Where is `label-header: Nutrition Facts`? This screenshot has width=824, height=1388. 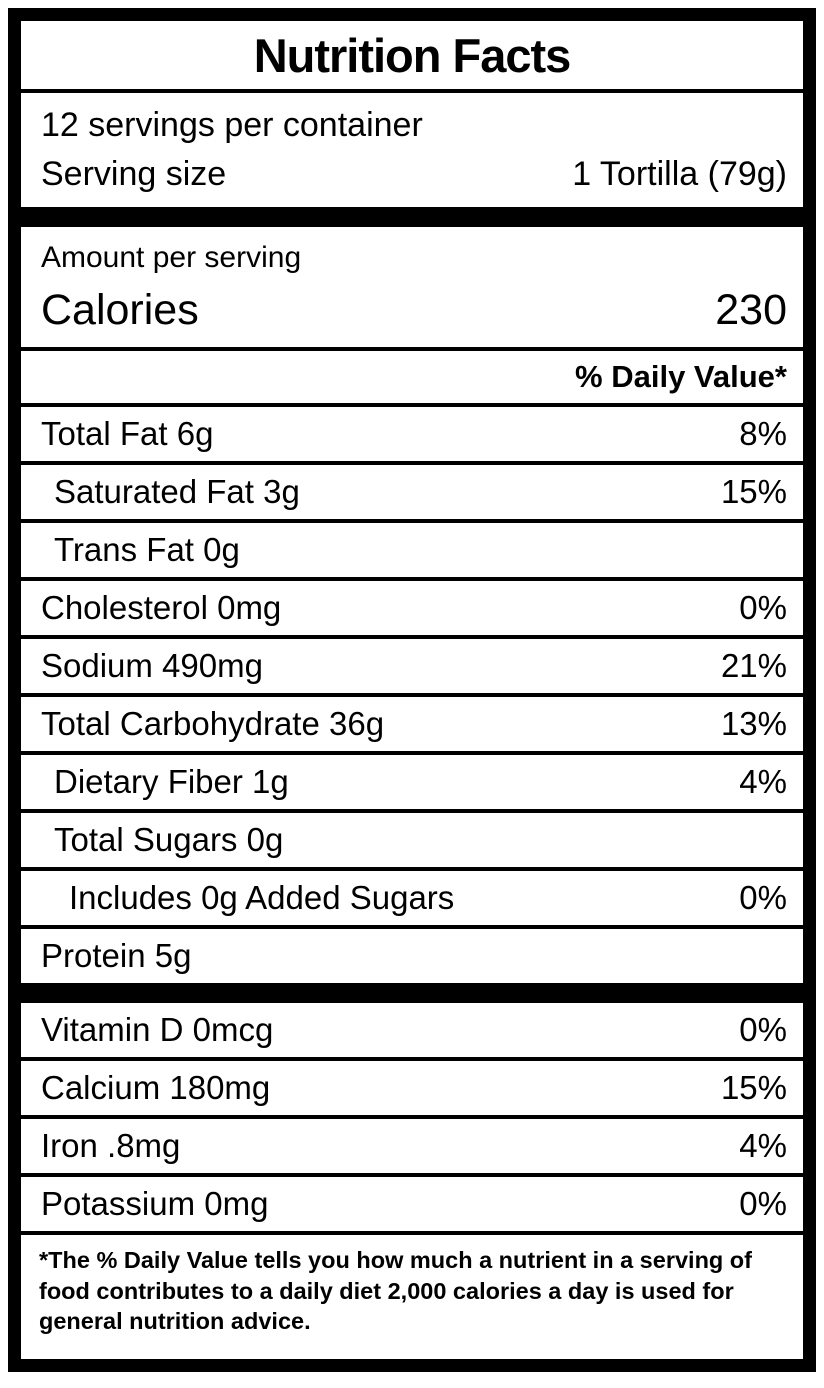
label-header: Nutrition Facts is located at coordinates (412, 55).